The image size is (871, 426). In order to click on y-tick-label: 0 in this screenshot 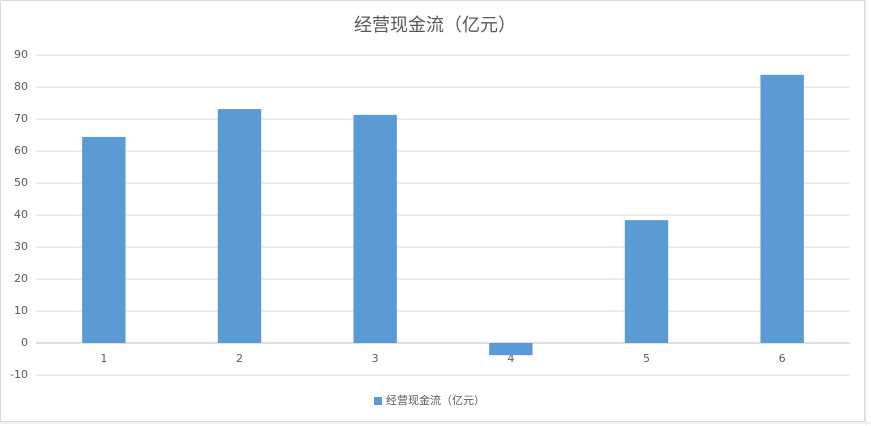, I will do `click(24, 342)`.